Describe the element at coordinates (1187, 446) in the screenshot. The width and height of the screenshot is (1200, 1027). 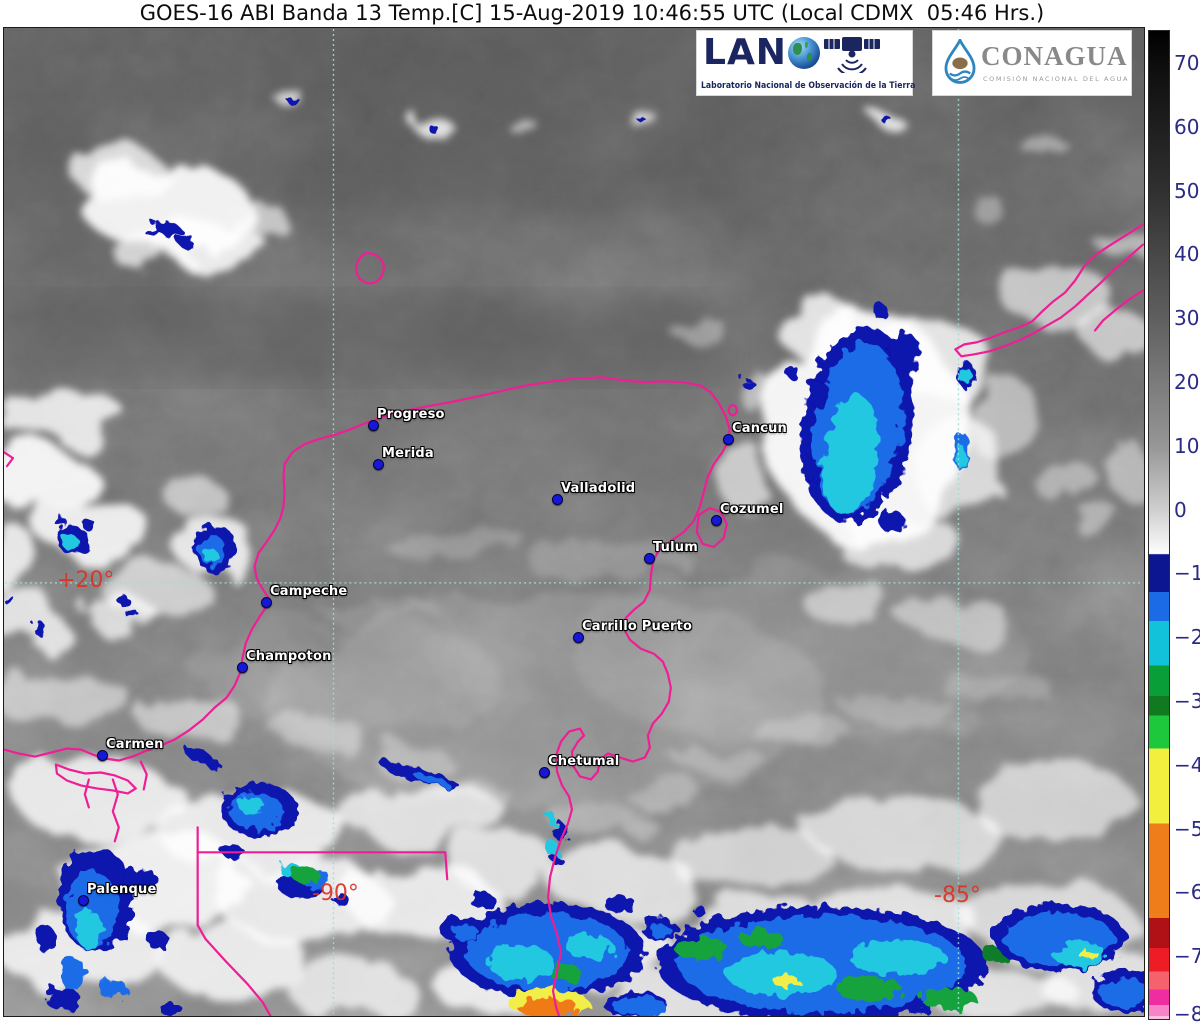
I see `colorbar-tick-10: 10` at that location.